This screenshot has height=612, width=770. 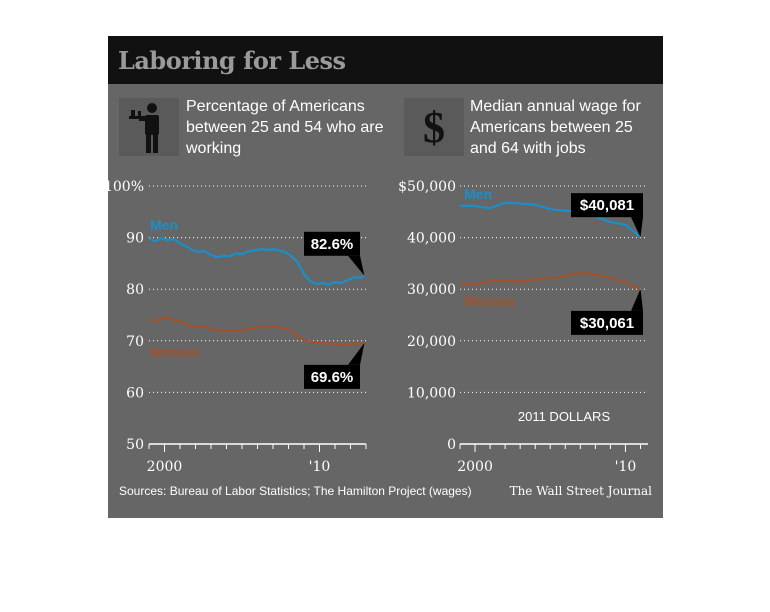 What do you see at coordinates (427, 187) in the screenshot?
I see `right-ytick-label: $50,000` at bounding box center [427, 187].